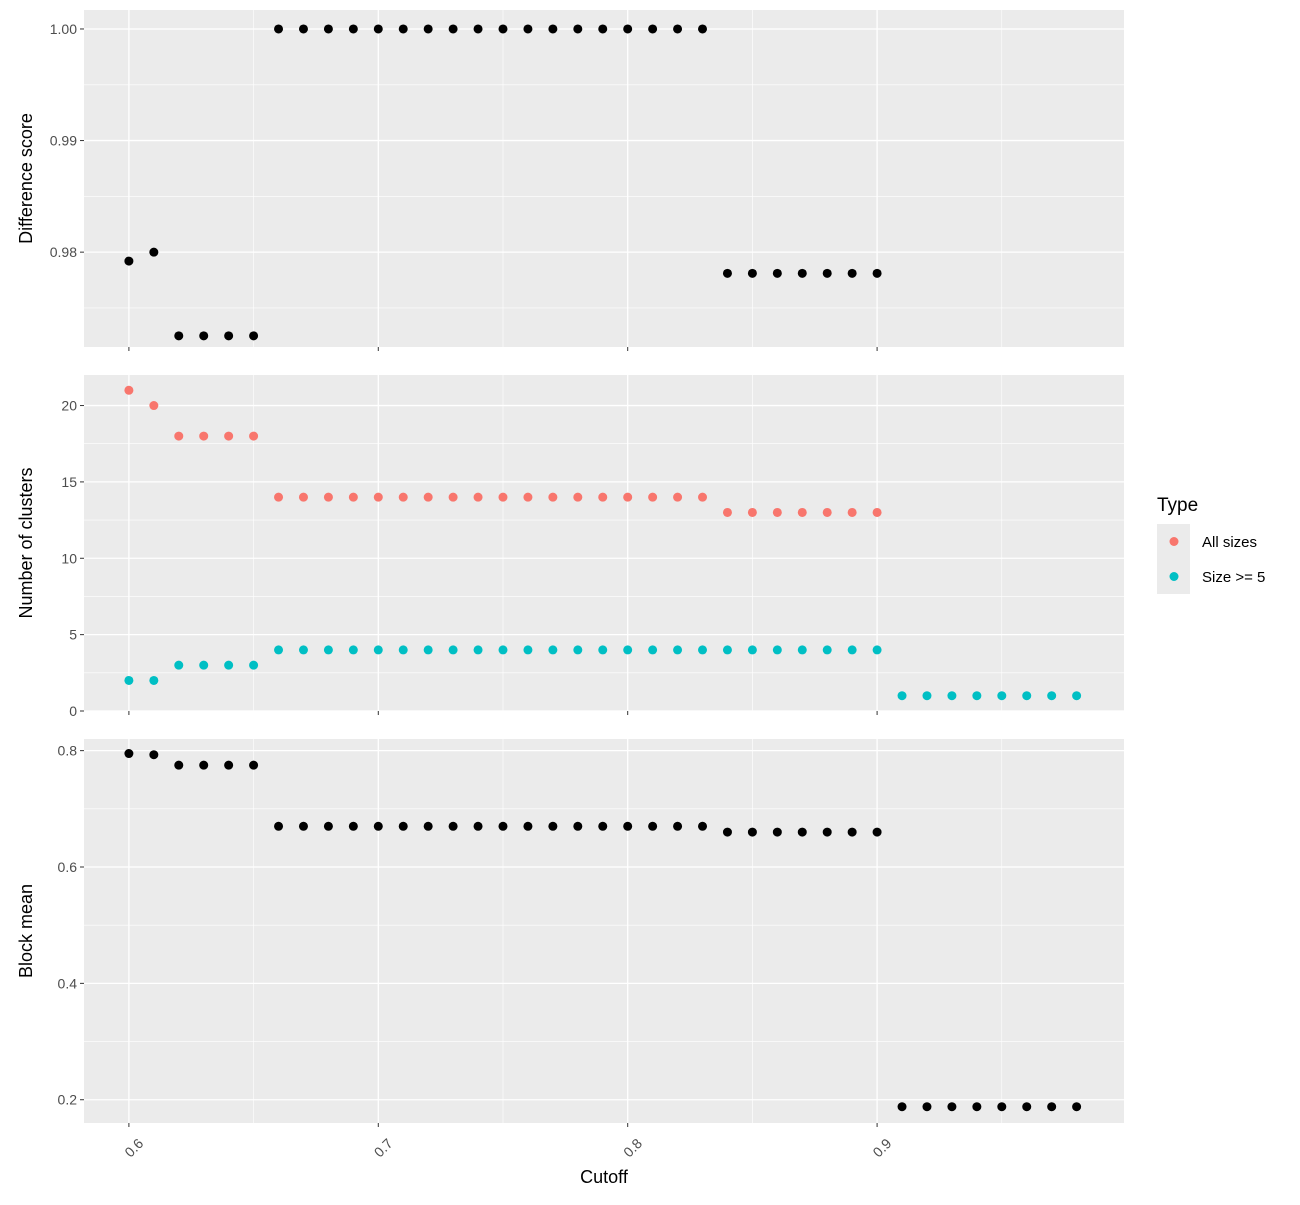 The height and width of the screenshot is (1205, 1300). What do you see at coordinates (69, 482) in the screenshot?
I see `y-tick-label: 15` at bounding box center [69, 482].